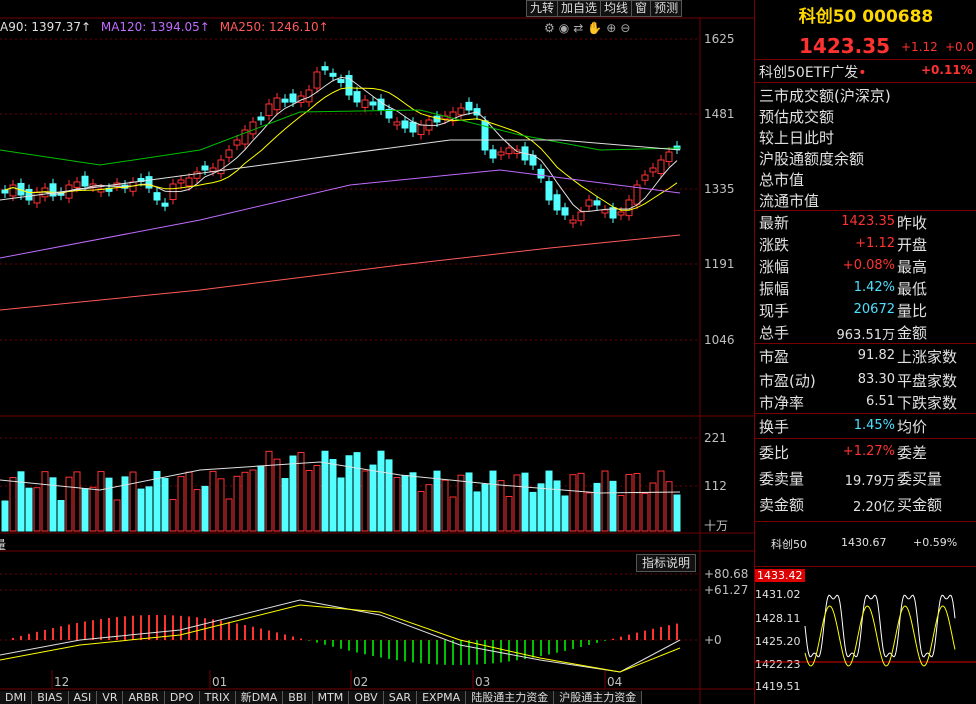 This screenshot has width=976, height=704. Describe the element at coordinates (666, 8) in the screenshot. I see `forecast-button: 预测` at that location.